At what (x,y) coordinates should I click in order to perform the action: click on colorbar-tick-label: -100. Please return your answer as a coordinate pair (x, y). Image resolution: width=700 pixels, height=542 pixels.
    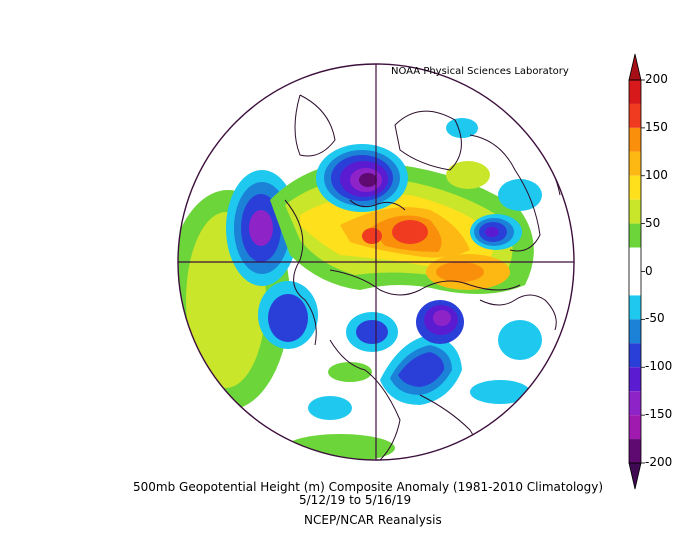
    Looking at the image, I should click on (659, 366).